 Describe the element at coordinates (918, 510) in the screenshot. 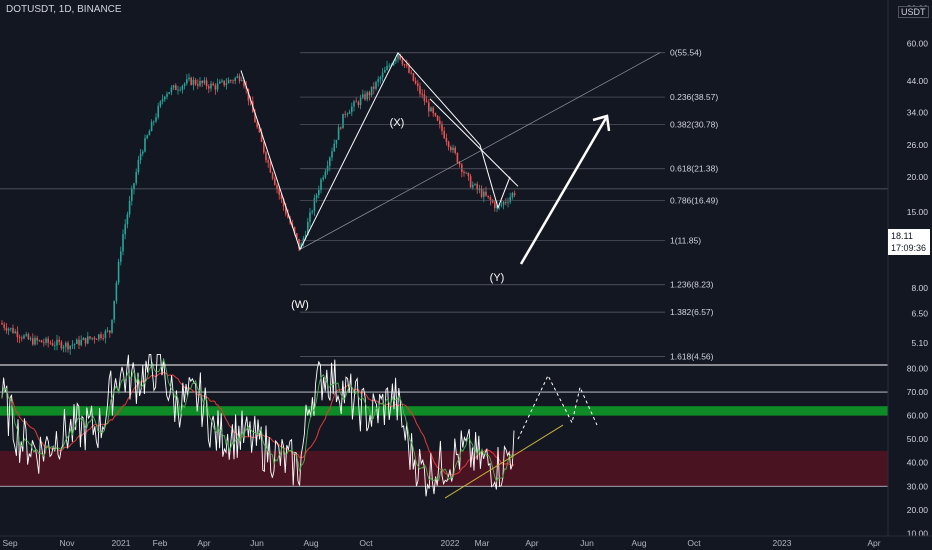

I see `rsi-tick-label: 20.00` at that location.